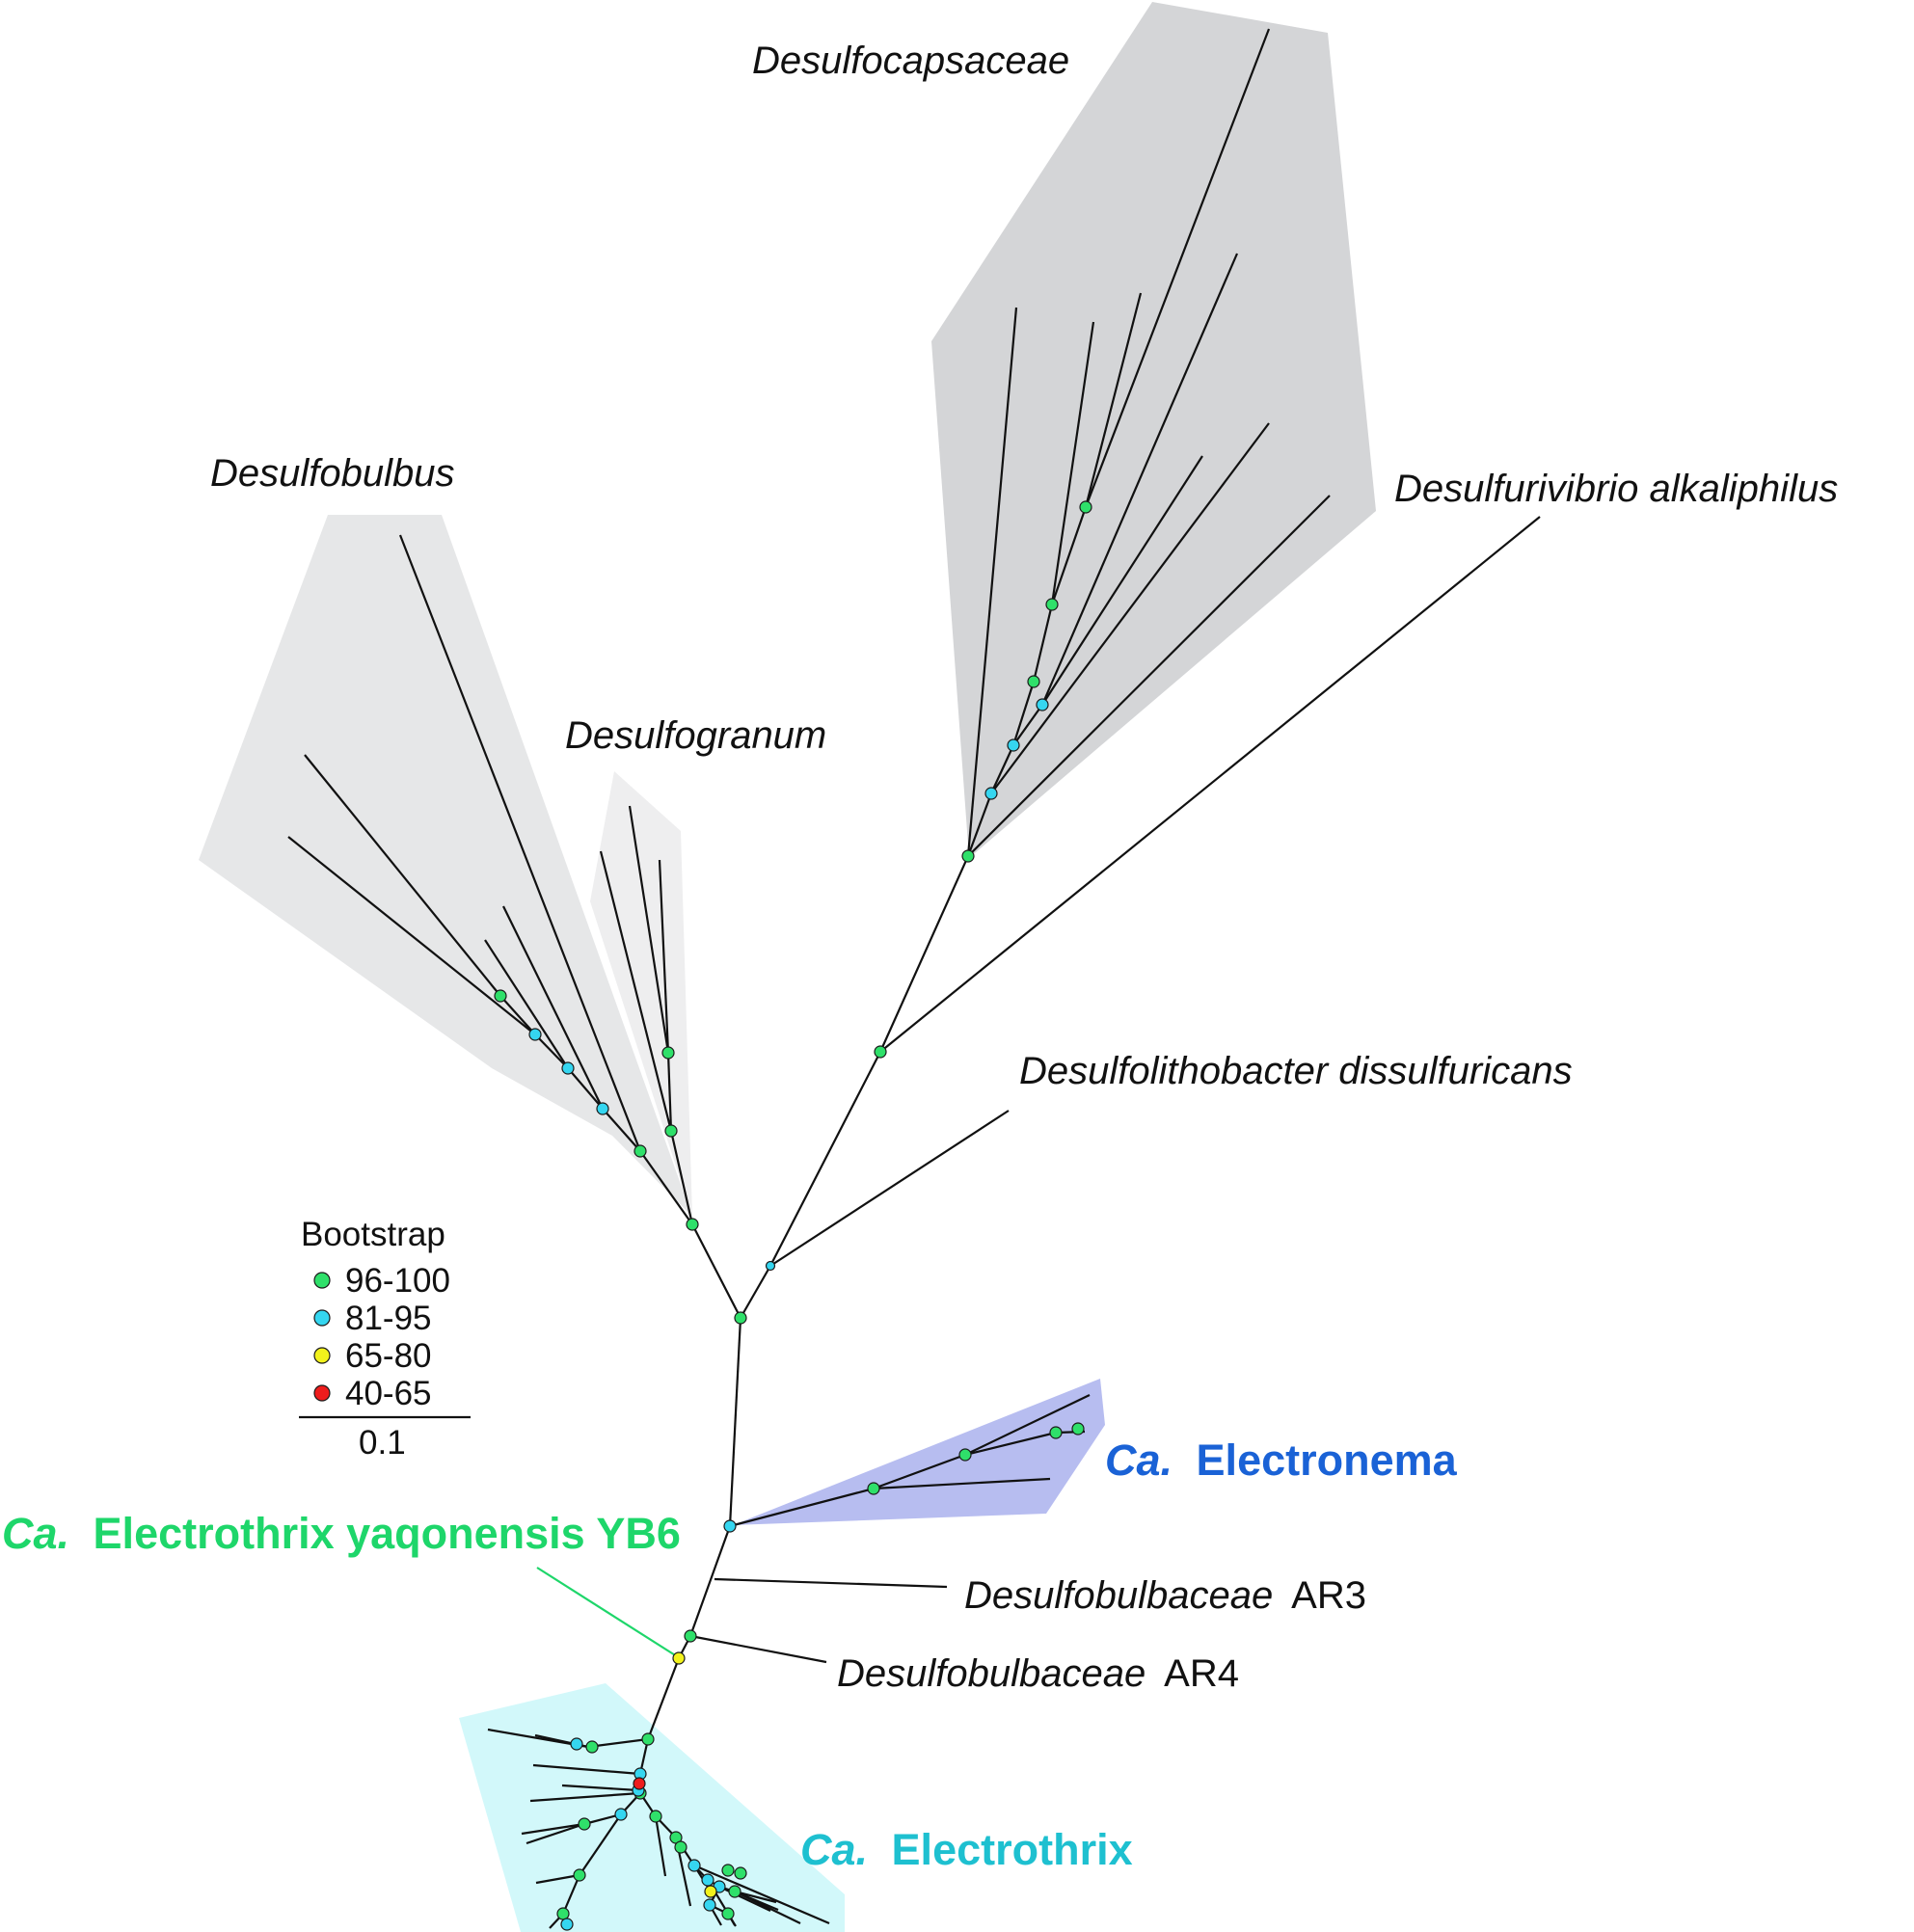  What do you see at coordinates (1119, 1596) in the screenshot?
I see `ar3-genus: Desulfobulbaceae` at bounding box center [1119, 1596].